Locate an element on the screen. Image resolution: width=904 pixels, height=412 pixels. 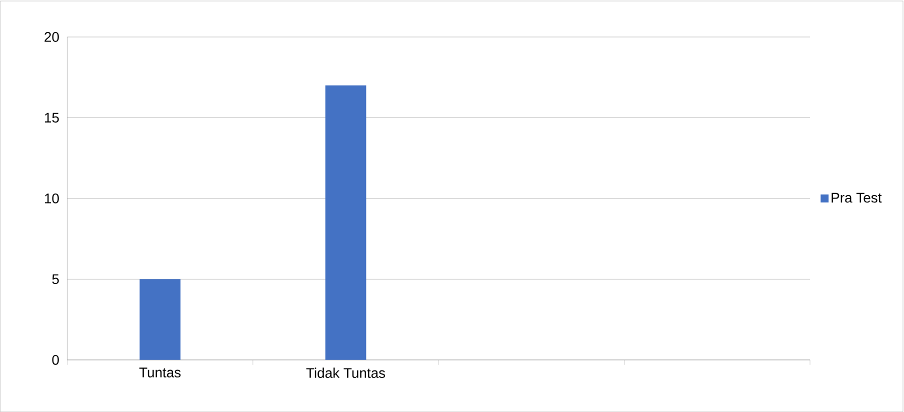
y-tick-label: 0 is located at coordinates (55, 359).